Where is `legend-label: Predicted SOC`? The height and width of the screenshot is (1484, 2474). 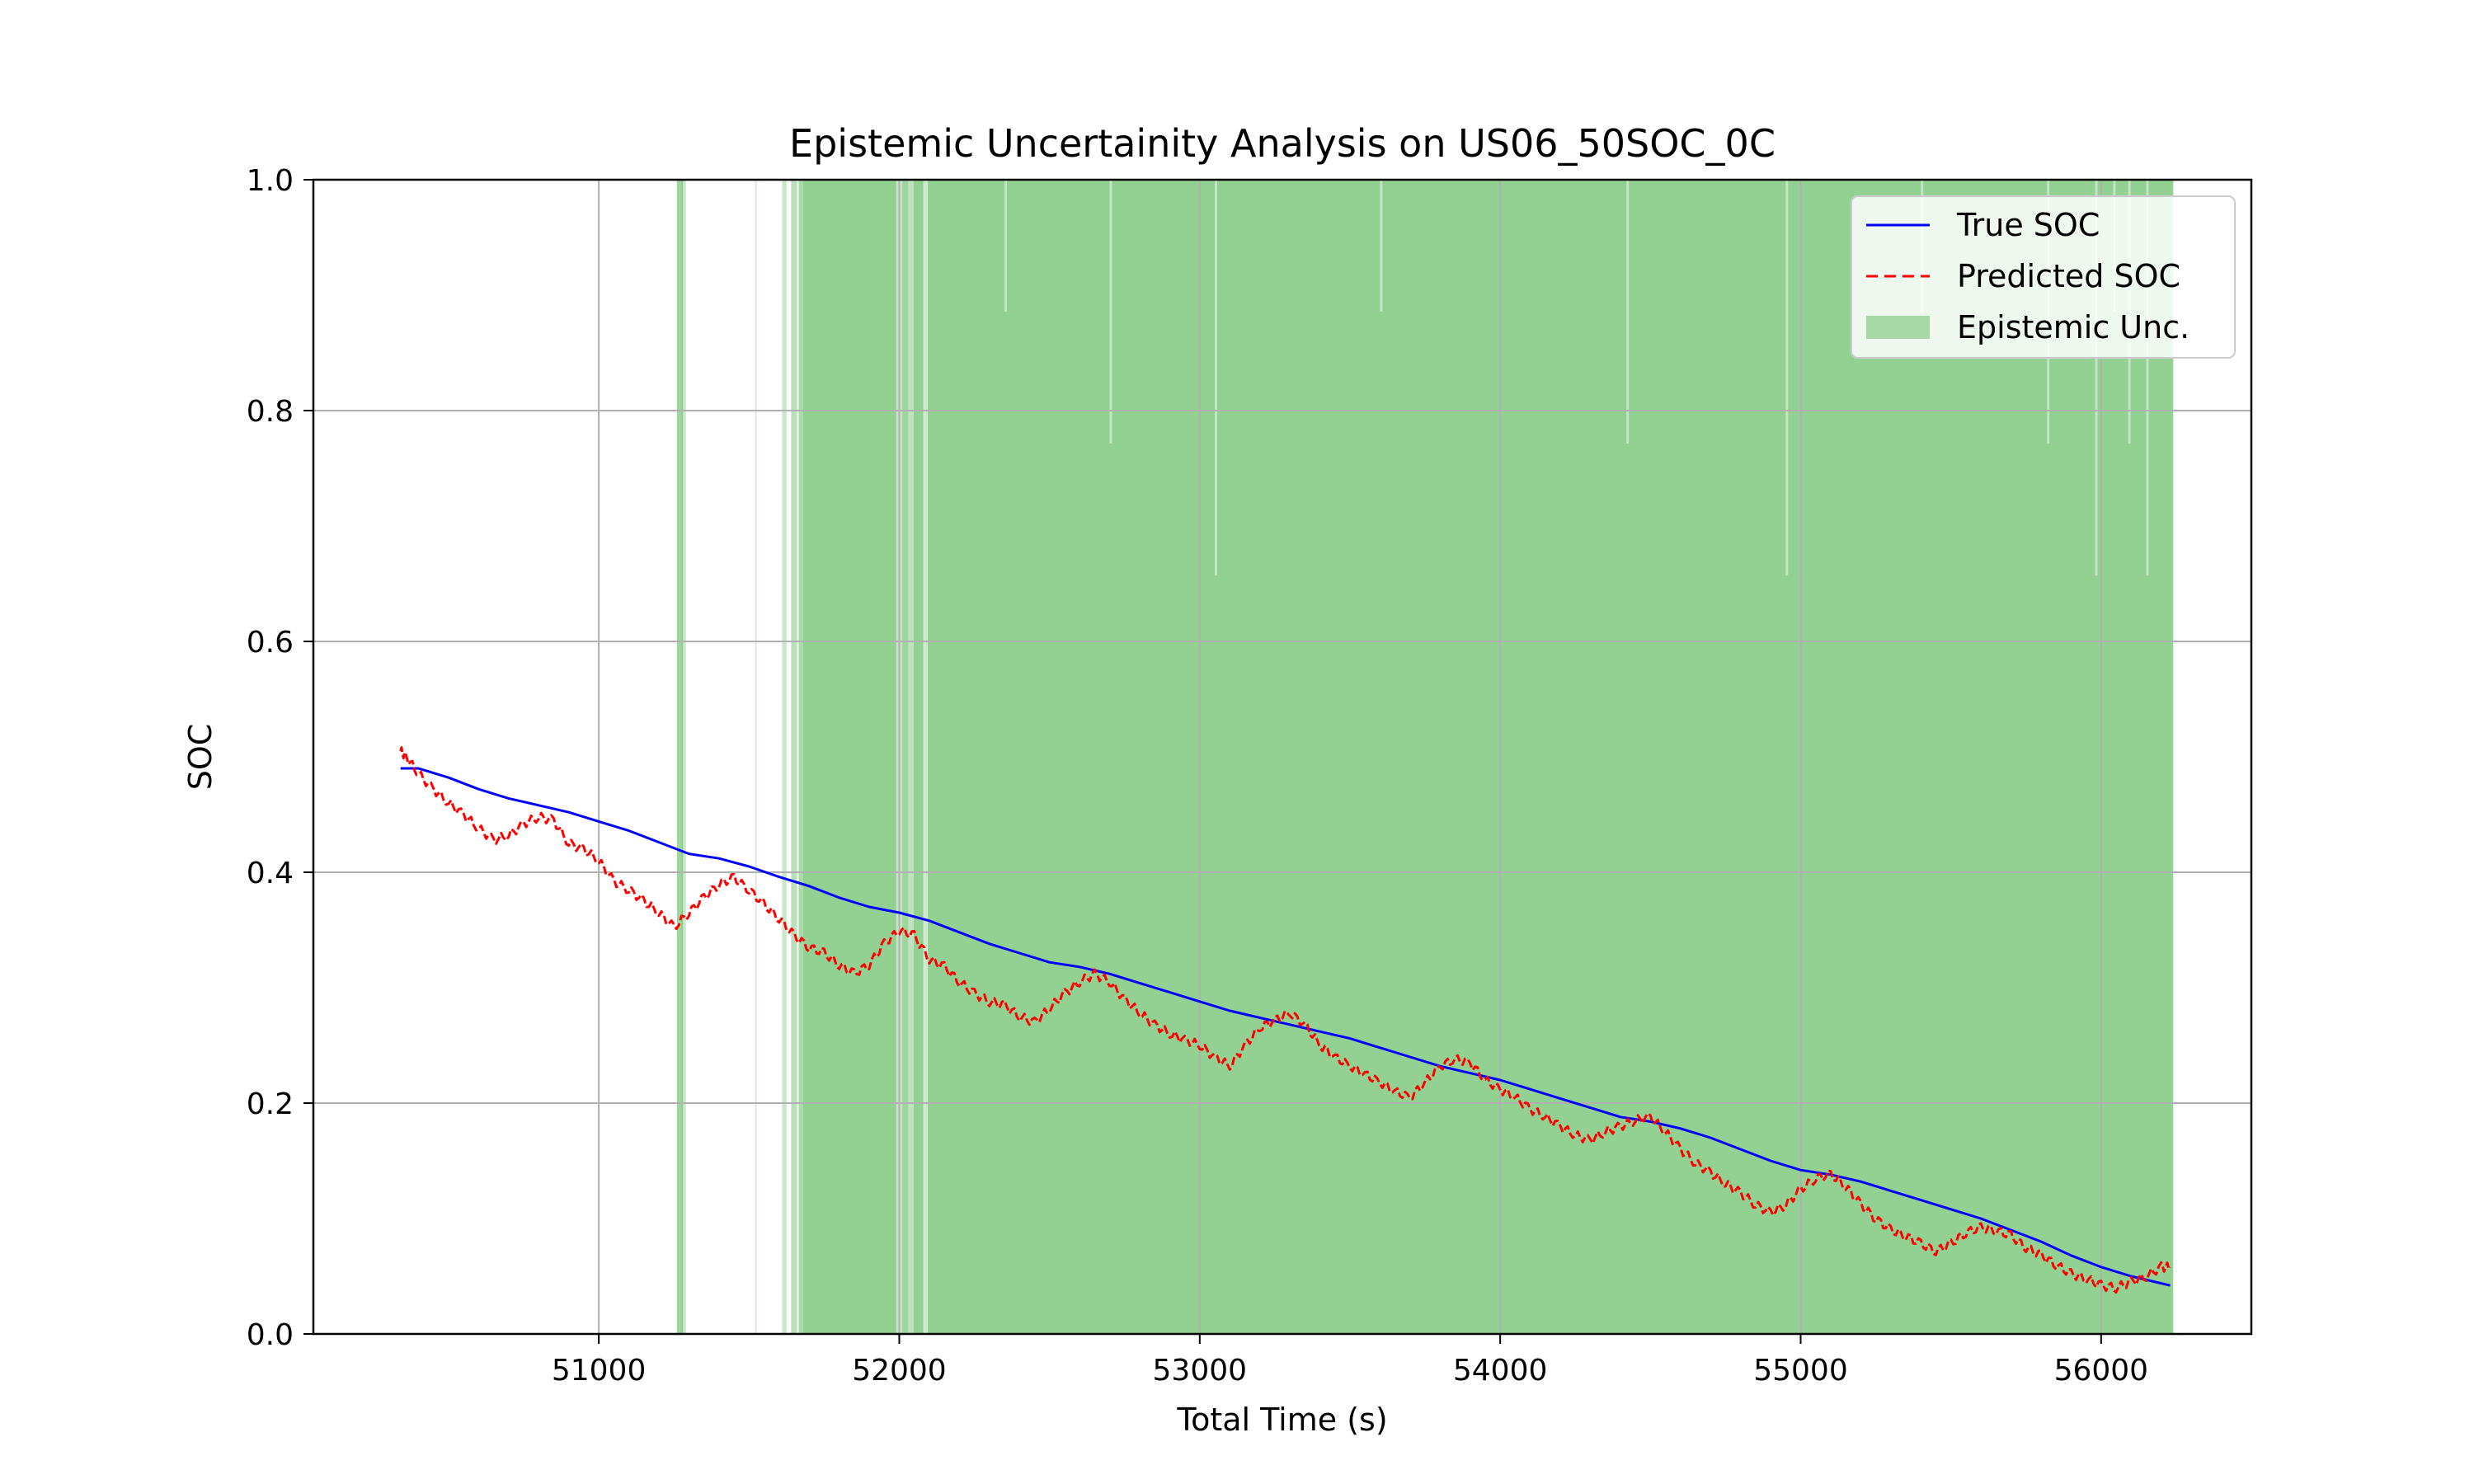
legend-label: Predicted SOC is located at coordinates (2068, 276).